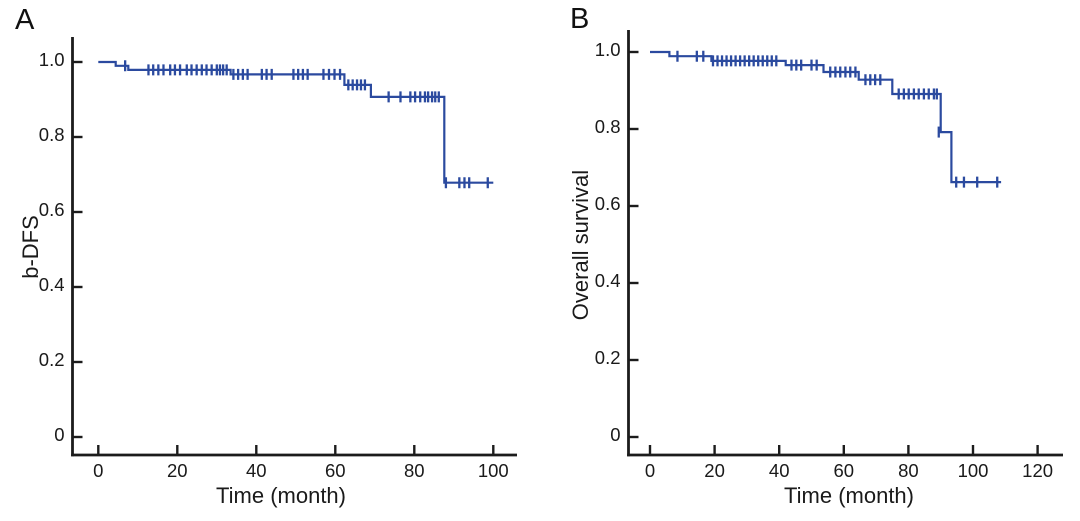 The width and height of the screenshot is (1080, 521). Describe the element at coordinates (1037, 470) in the screenshot. I see `x-tick-label: 120` at that location.